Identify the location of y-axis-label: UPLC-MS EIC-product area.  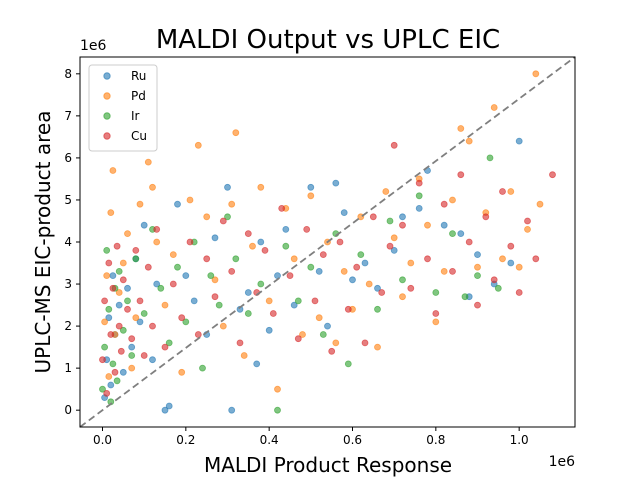
(43, 242).